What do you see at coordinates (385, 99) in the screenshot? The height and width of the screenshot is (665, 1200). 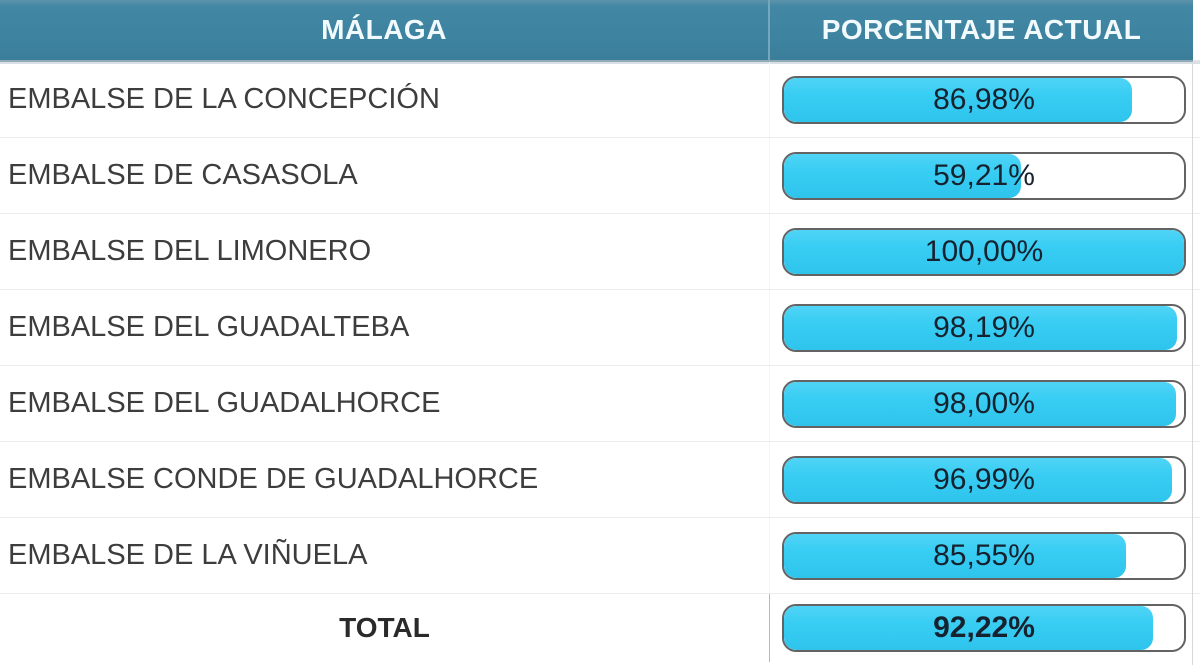 I see `reservoir-name: EMBALSE DE LA CONCEPCIÓN` at bounding box center [385, 99].